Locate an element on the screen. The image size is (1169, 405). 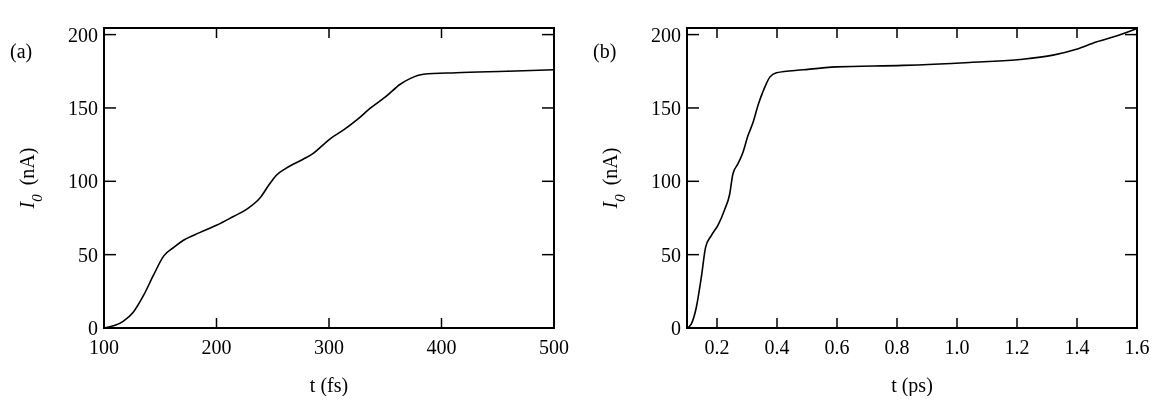
x-tick-label: 0.2 is located at coordinates (717, 347).